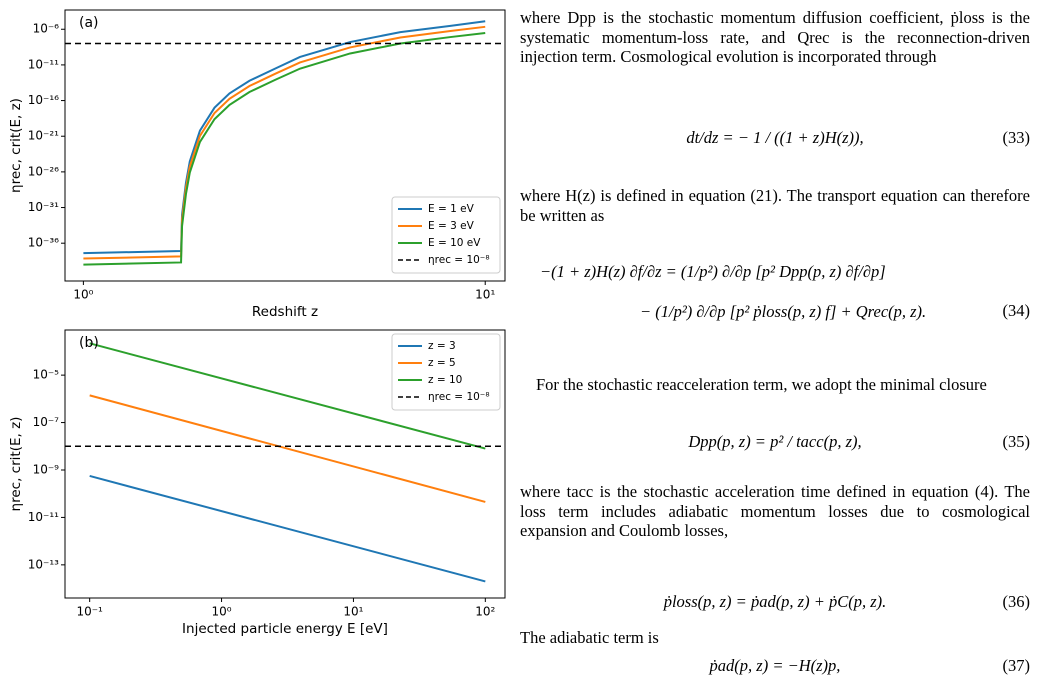 This screenshot has width=1041, height=678. What do you see at coordinates (1016, 310) in the screenshot?
I see `equation-number: (34)` at bounding box center [1016, 310].